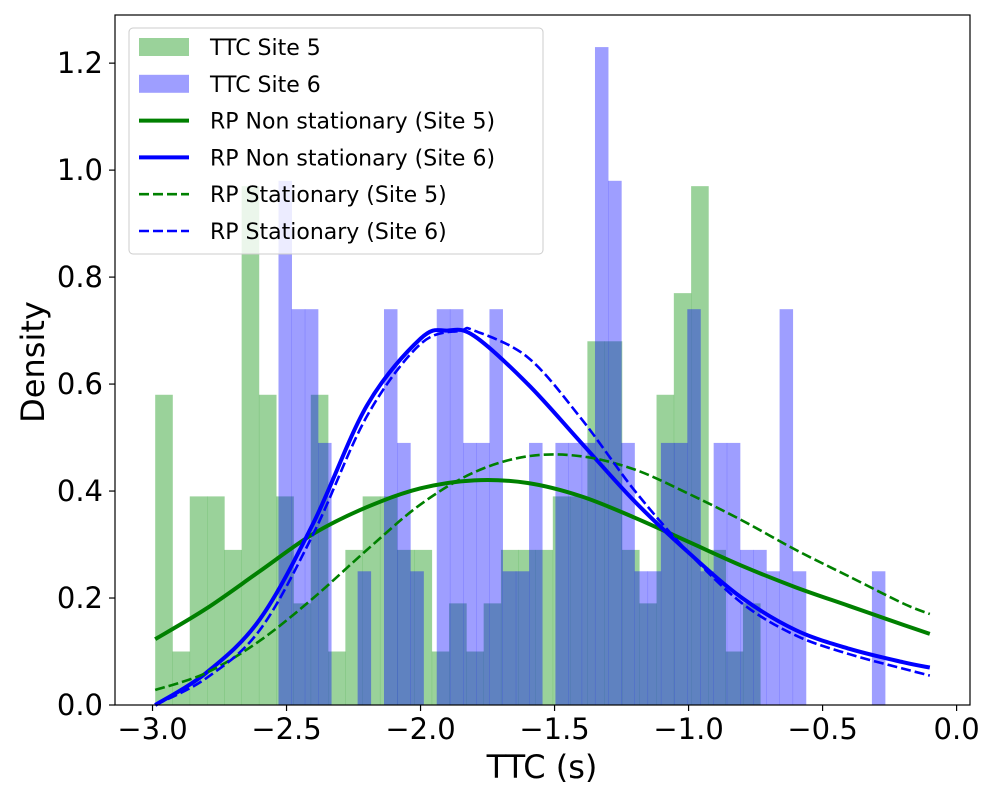  Describe the element at coordinates (352, 122) in the screenshot. I see `legend-label-rp-non-stationary-site-5: RP Non stationary (Site 5)` at that location.